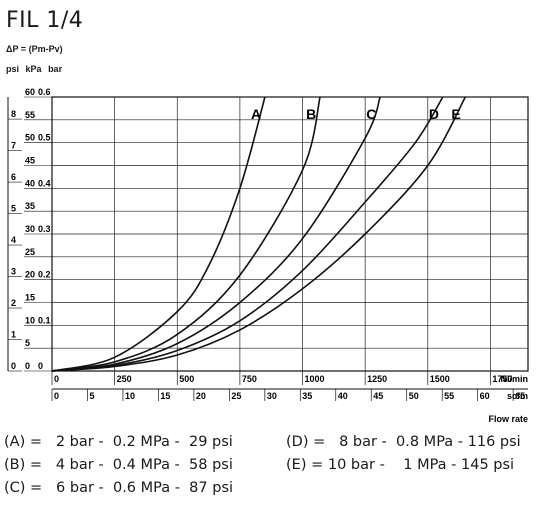  Describe the element at coordinates (124, 379) in the screenshot. I see `x-tick-nlmin: 250` at that location.